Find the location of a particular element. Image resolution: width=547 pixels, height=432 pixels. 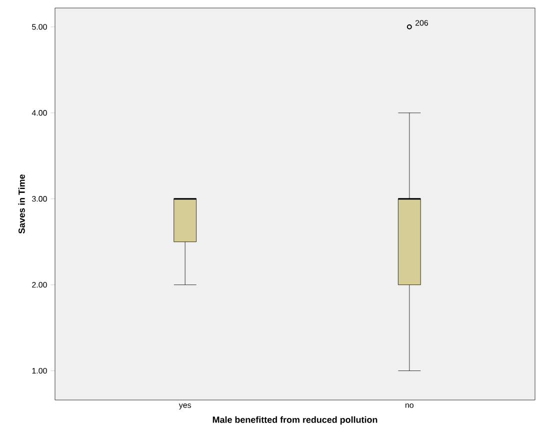

x-axis-title: Male benefitted from reduced pollution is located at coordinates (295, 420).